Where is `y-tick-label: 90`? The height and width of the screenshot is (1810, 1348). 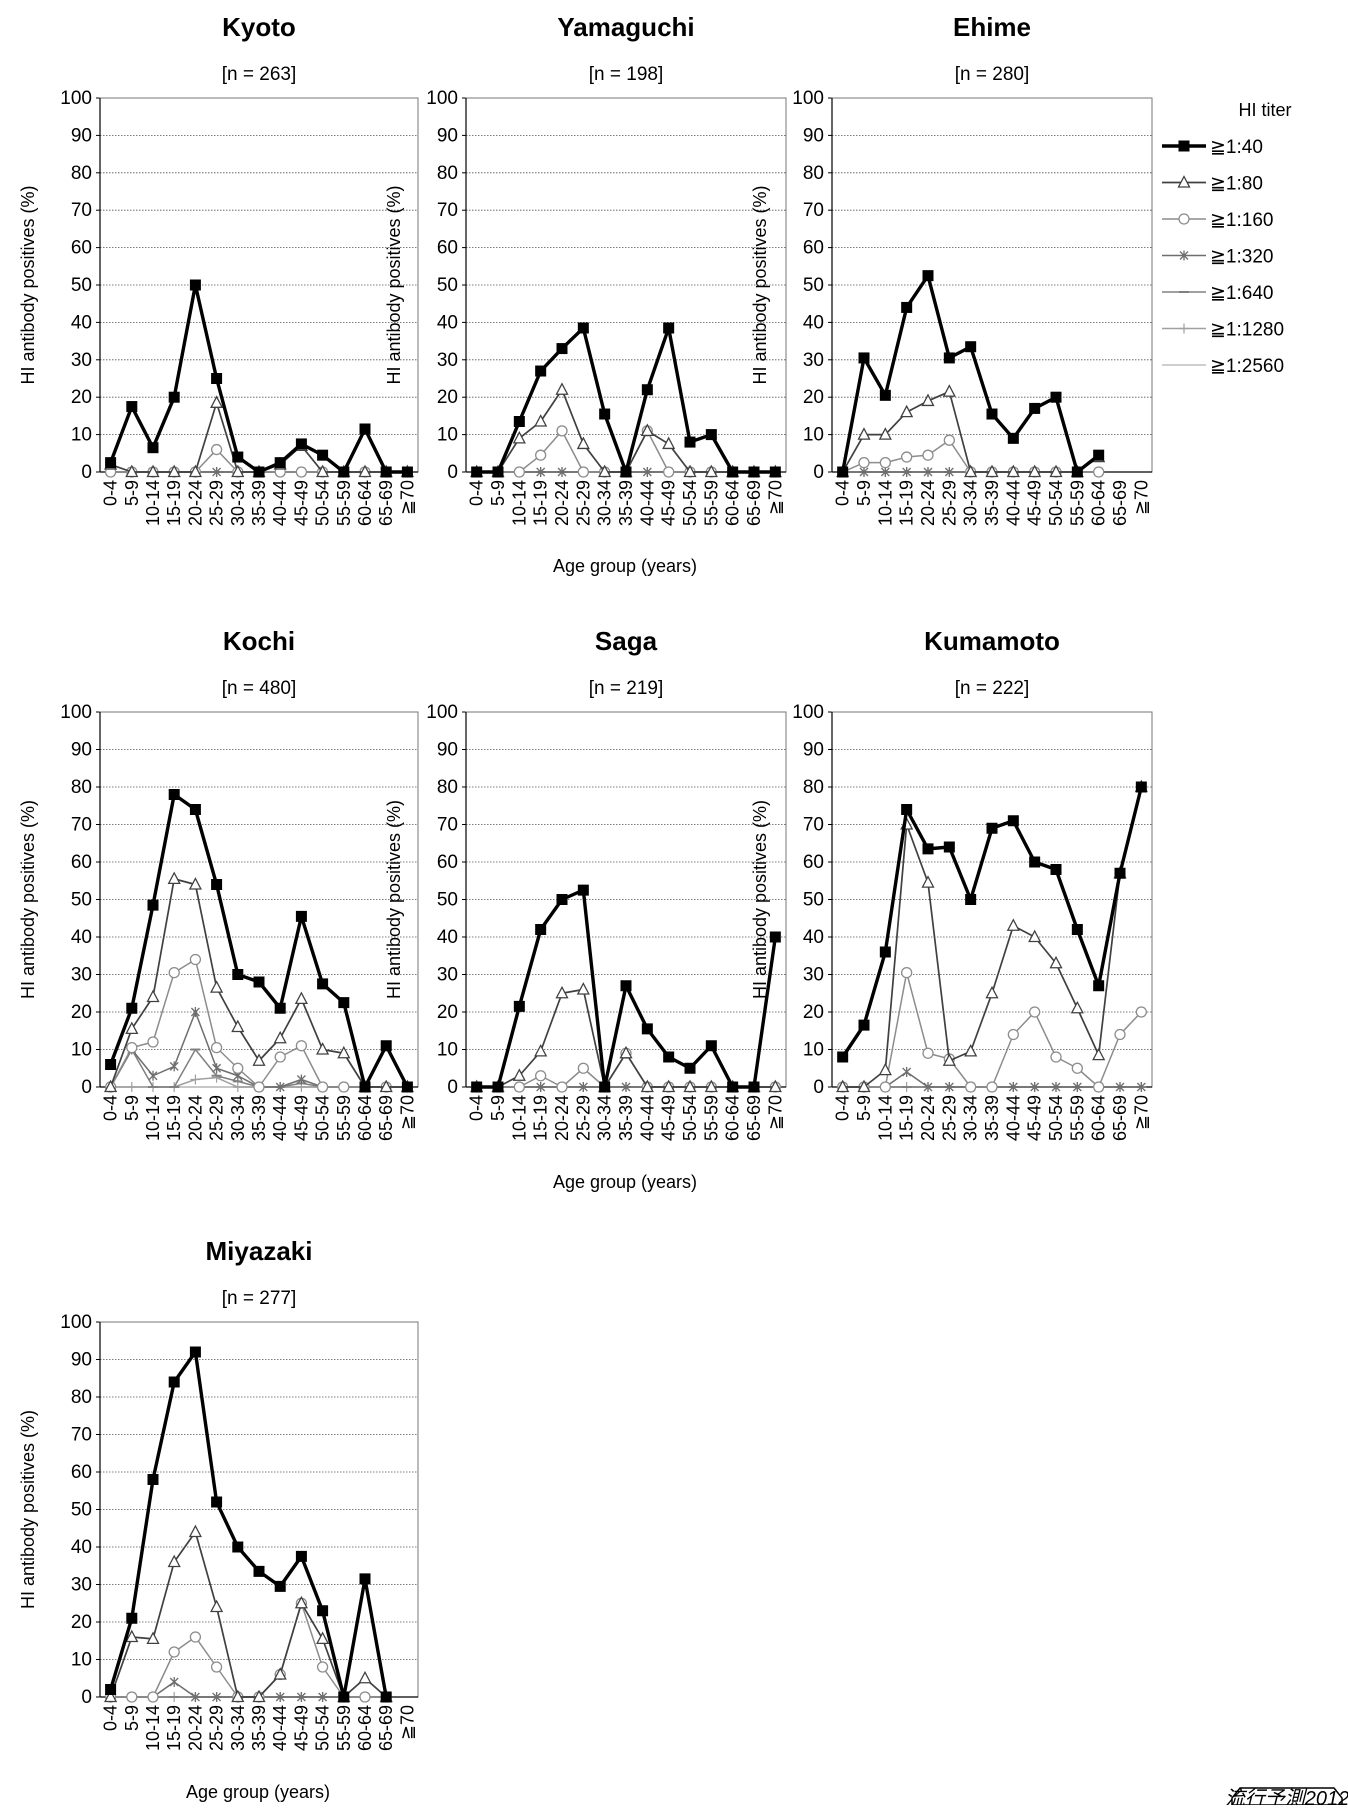 y-tick-label: 90 is located at coordinates (447, 135).